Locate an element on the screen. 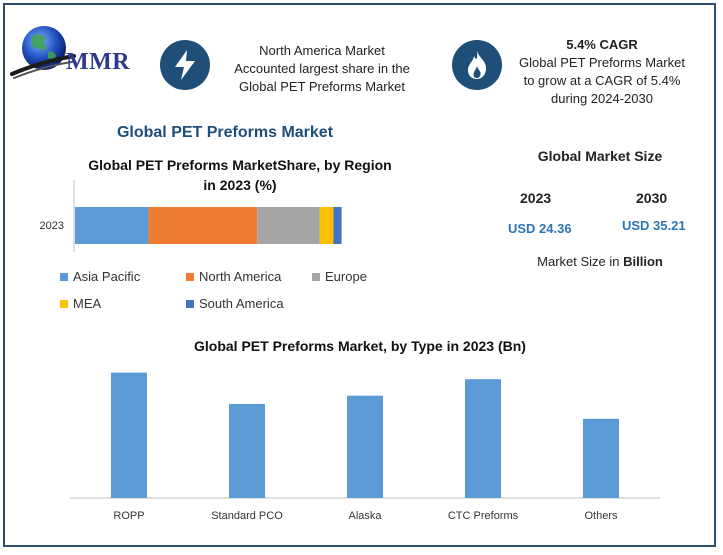 The image size is (723, 555). region-bar-asia-pacific is located at coordinates (112, 225).